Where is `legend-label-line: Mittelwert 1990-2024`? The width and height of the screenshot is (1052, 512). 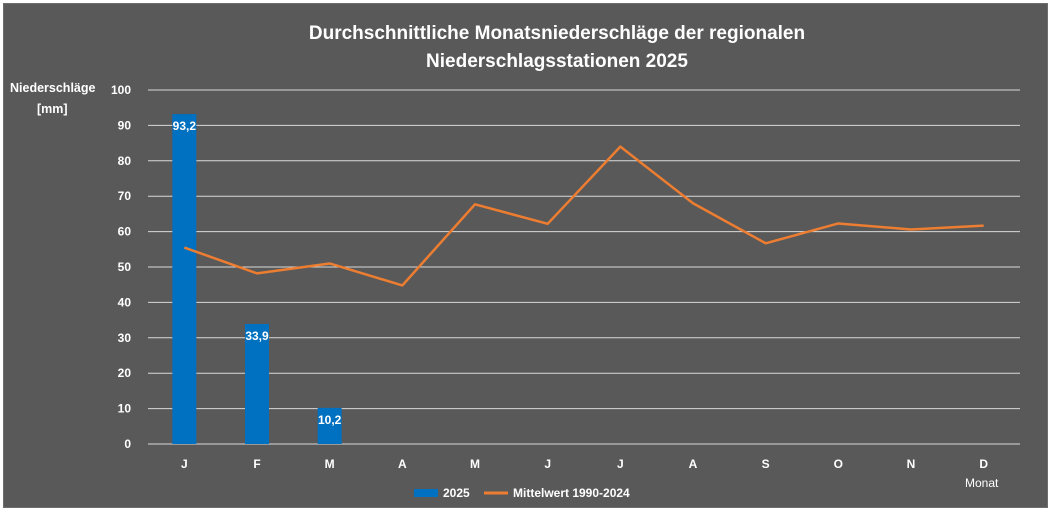
legend-label-line: Mittelwert 1990-2024 is located at coordinates (571, 493).